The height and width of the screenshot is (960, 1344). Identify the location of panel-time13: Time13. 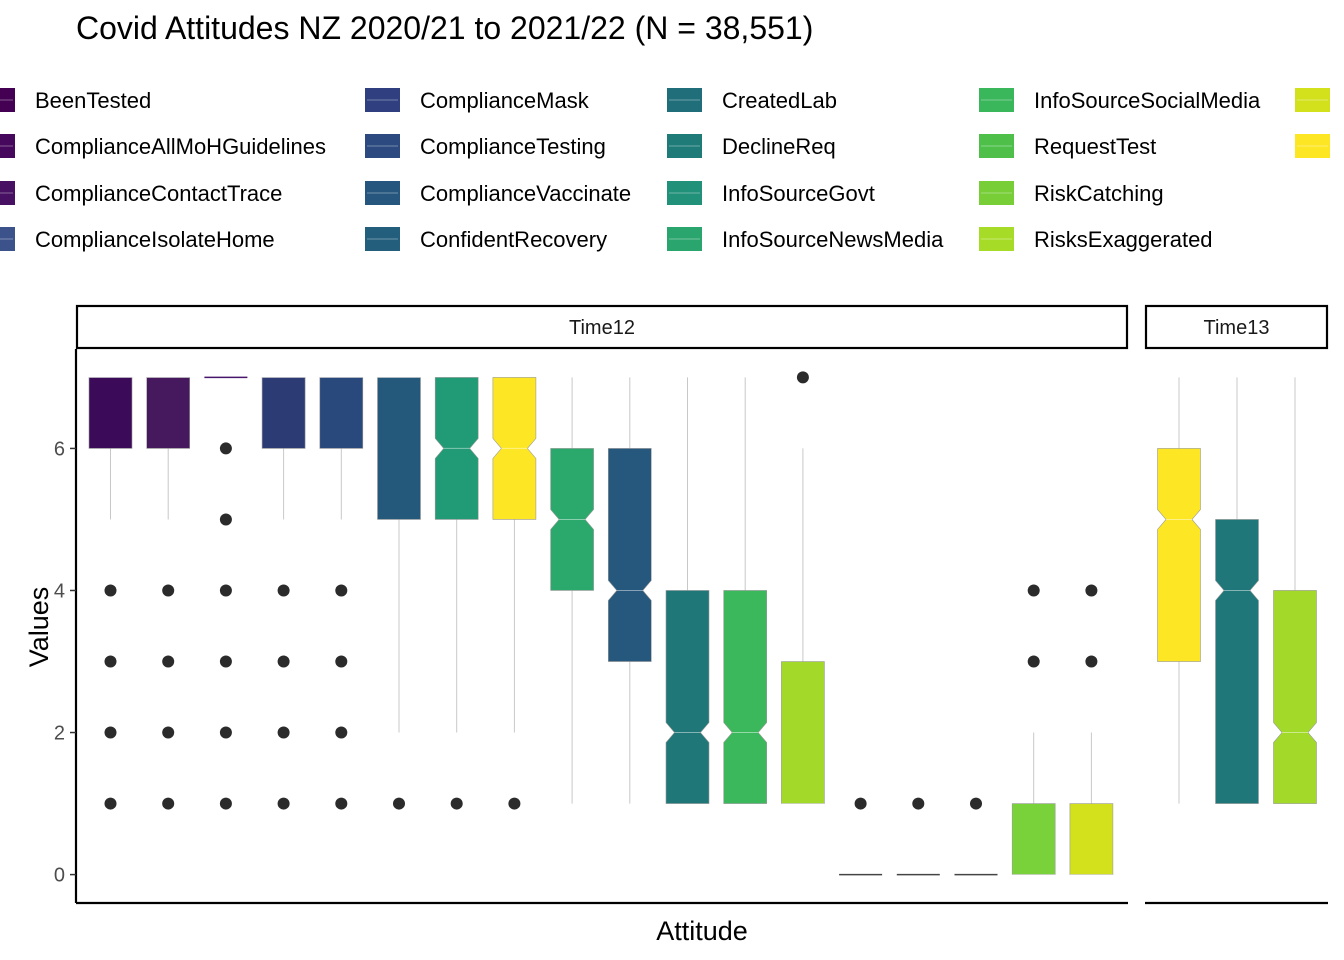
(1236, 604).